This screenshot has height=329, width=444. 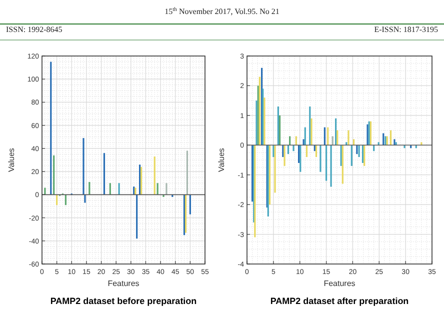 What do you see at coordinates (123, 301) in the screenshot?
I see `text: PAMP2 dataset before preparation` at bounding box center [123, 301].